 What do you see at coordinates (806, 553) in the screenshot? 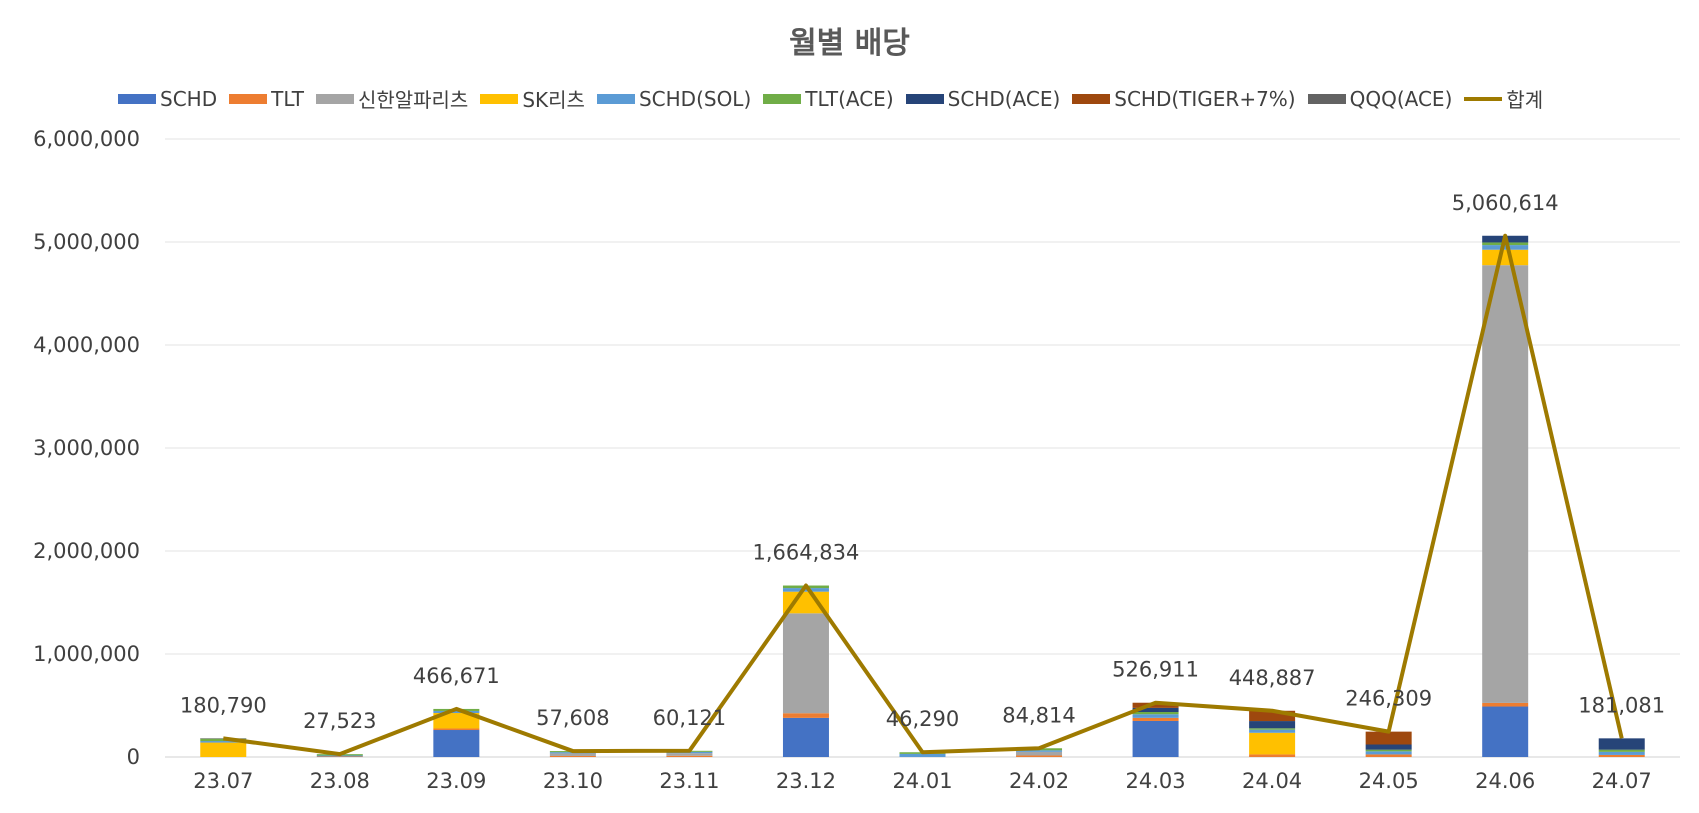
I see `total-data-label: 1,664,834` at bounding box center [806, 553].